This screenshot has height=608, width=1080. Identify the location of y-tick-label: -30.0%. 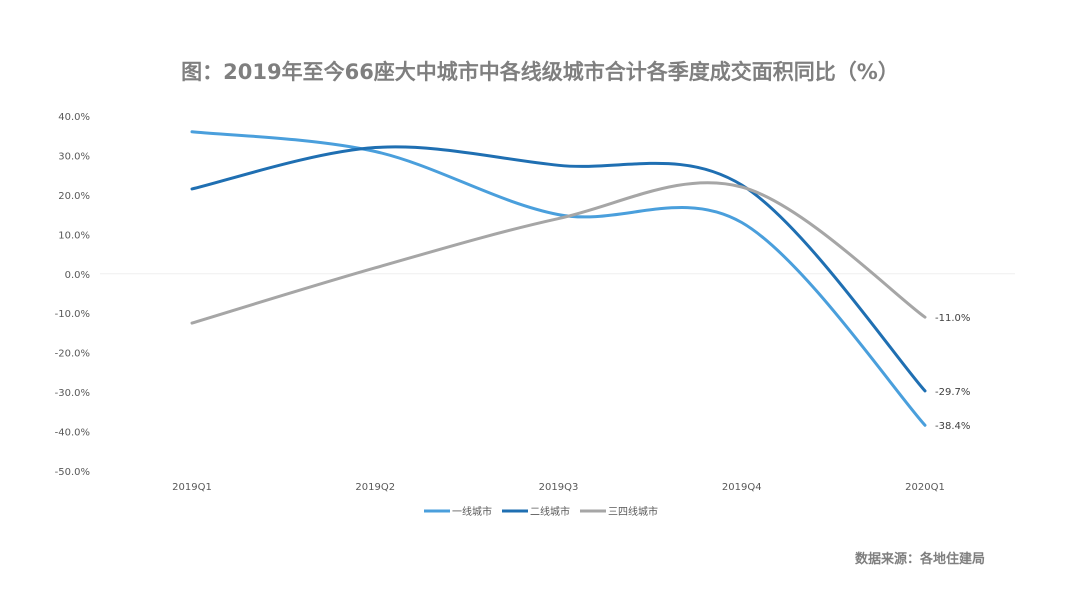
(72, 393).